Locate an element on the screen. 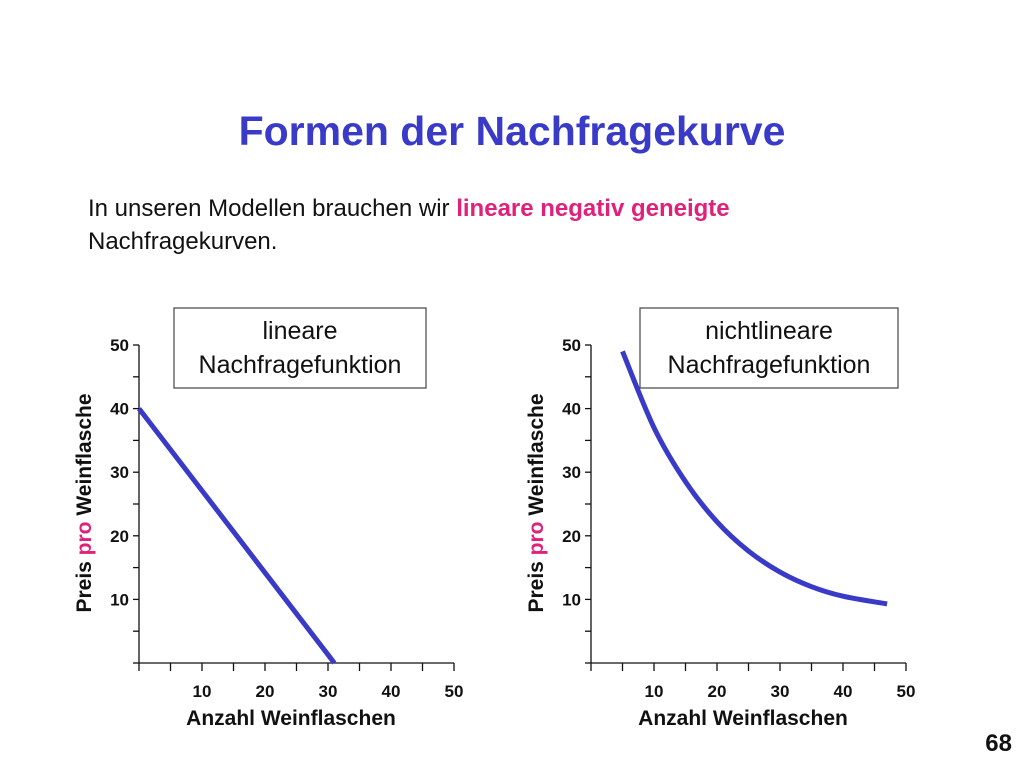 Image resolution: width=1024 pixels, height=768 pixels. slide-title: Formen der Nachfragekurve is located at coordinates (512, 131).